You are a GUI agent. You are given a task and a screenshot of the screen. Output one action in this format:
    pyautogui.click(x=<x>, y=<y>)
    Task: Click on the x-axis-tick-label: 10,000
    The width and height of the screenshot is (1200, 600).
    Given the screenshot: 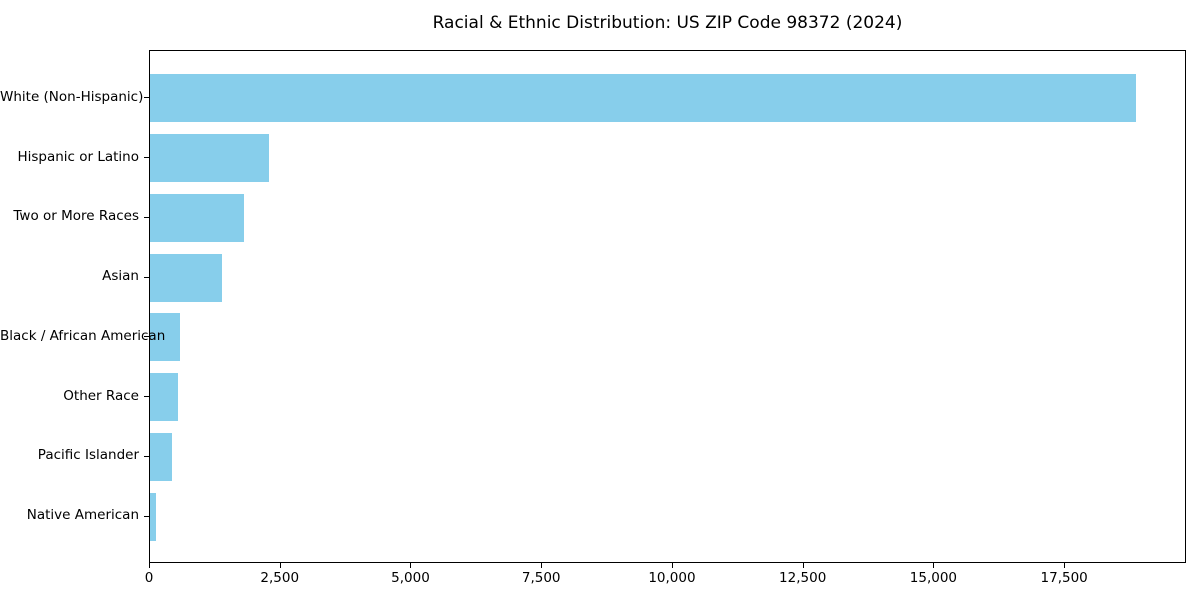 What is the action you would take?
    pyautogui.click(x=672, y=578)
    